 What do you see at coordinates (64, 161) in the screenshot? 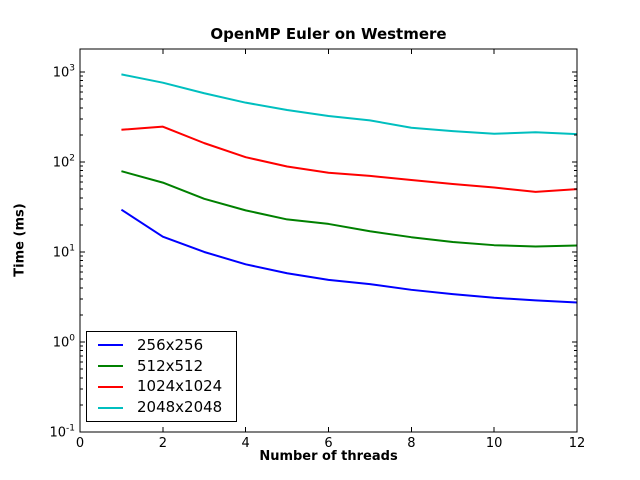
I see `y-axis-tick-label: 10²` at bounding box center [64, 161].